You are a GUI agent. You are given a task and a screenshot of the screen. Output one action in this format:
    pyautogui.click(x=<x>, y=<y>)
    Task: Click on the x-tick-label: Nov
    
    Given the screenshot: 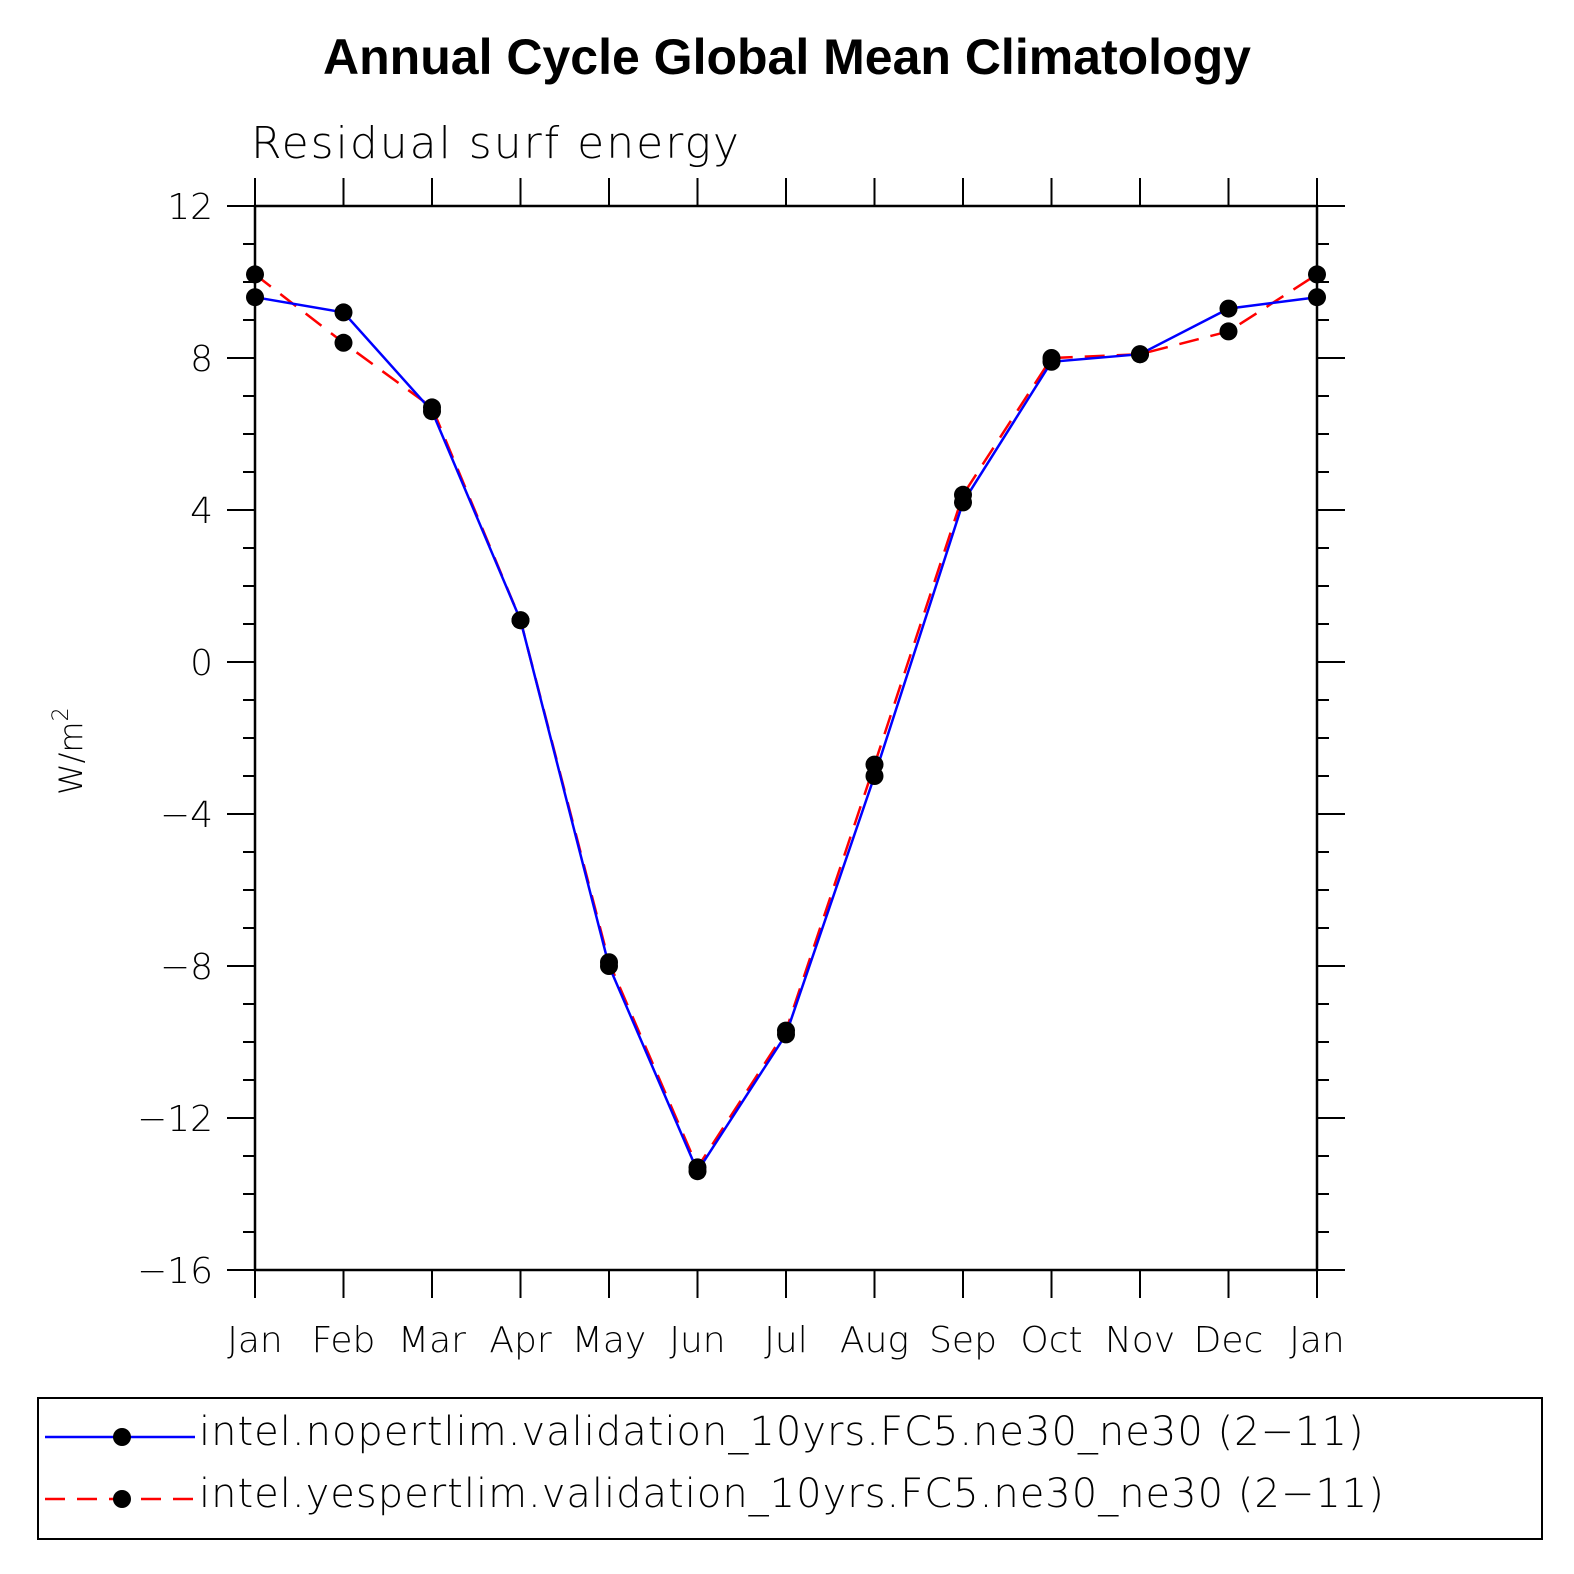 What is the action you would take?
    pyautogui.click(x=1140, y=1340)
    